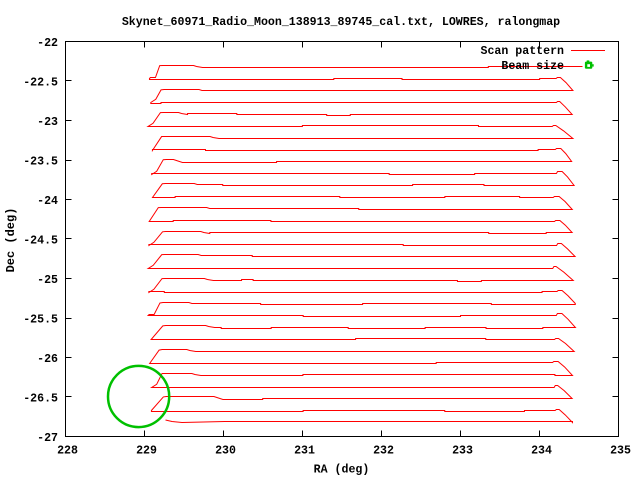 This screenshot has width=640, height=480. I want to click on svg-text: -25, so click(47, 280).